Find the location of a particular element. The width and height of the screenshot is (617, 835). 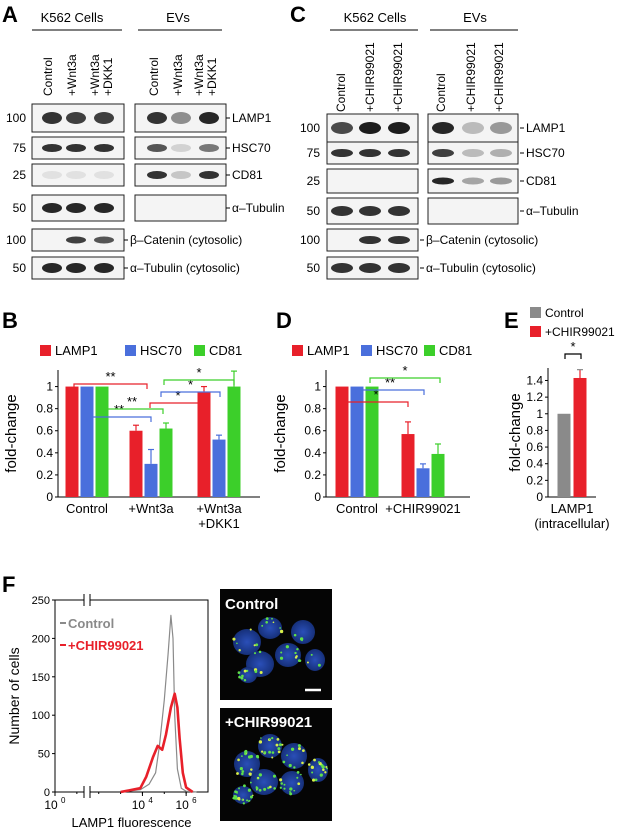

x-tick-label: Control is located at coordinates (357, 508).